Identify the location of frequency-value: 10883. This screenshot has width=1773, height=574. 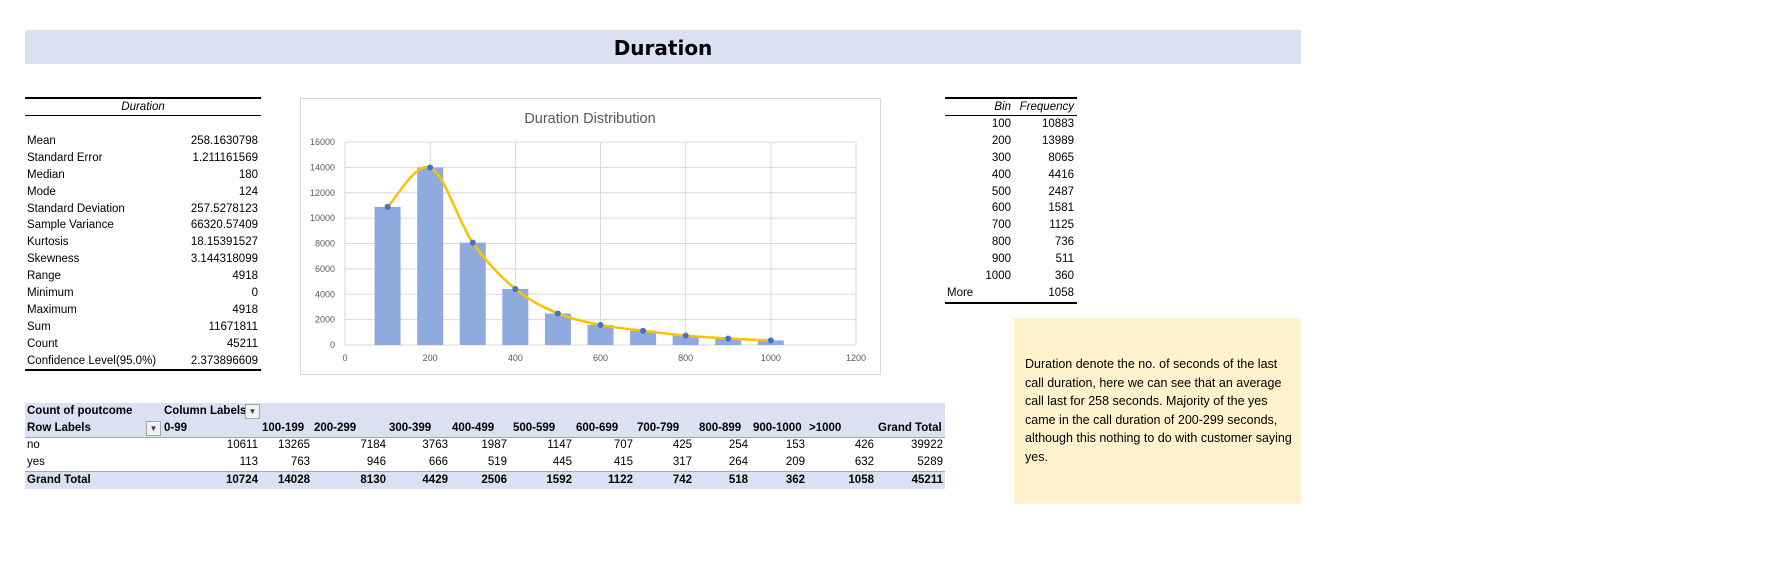
(1058, 124).